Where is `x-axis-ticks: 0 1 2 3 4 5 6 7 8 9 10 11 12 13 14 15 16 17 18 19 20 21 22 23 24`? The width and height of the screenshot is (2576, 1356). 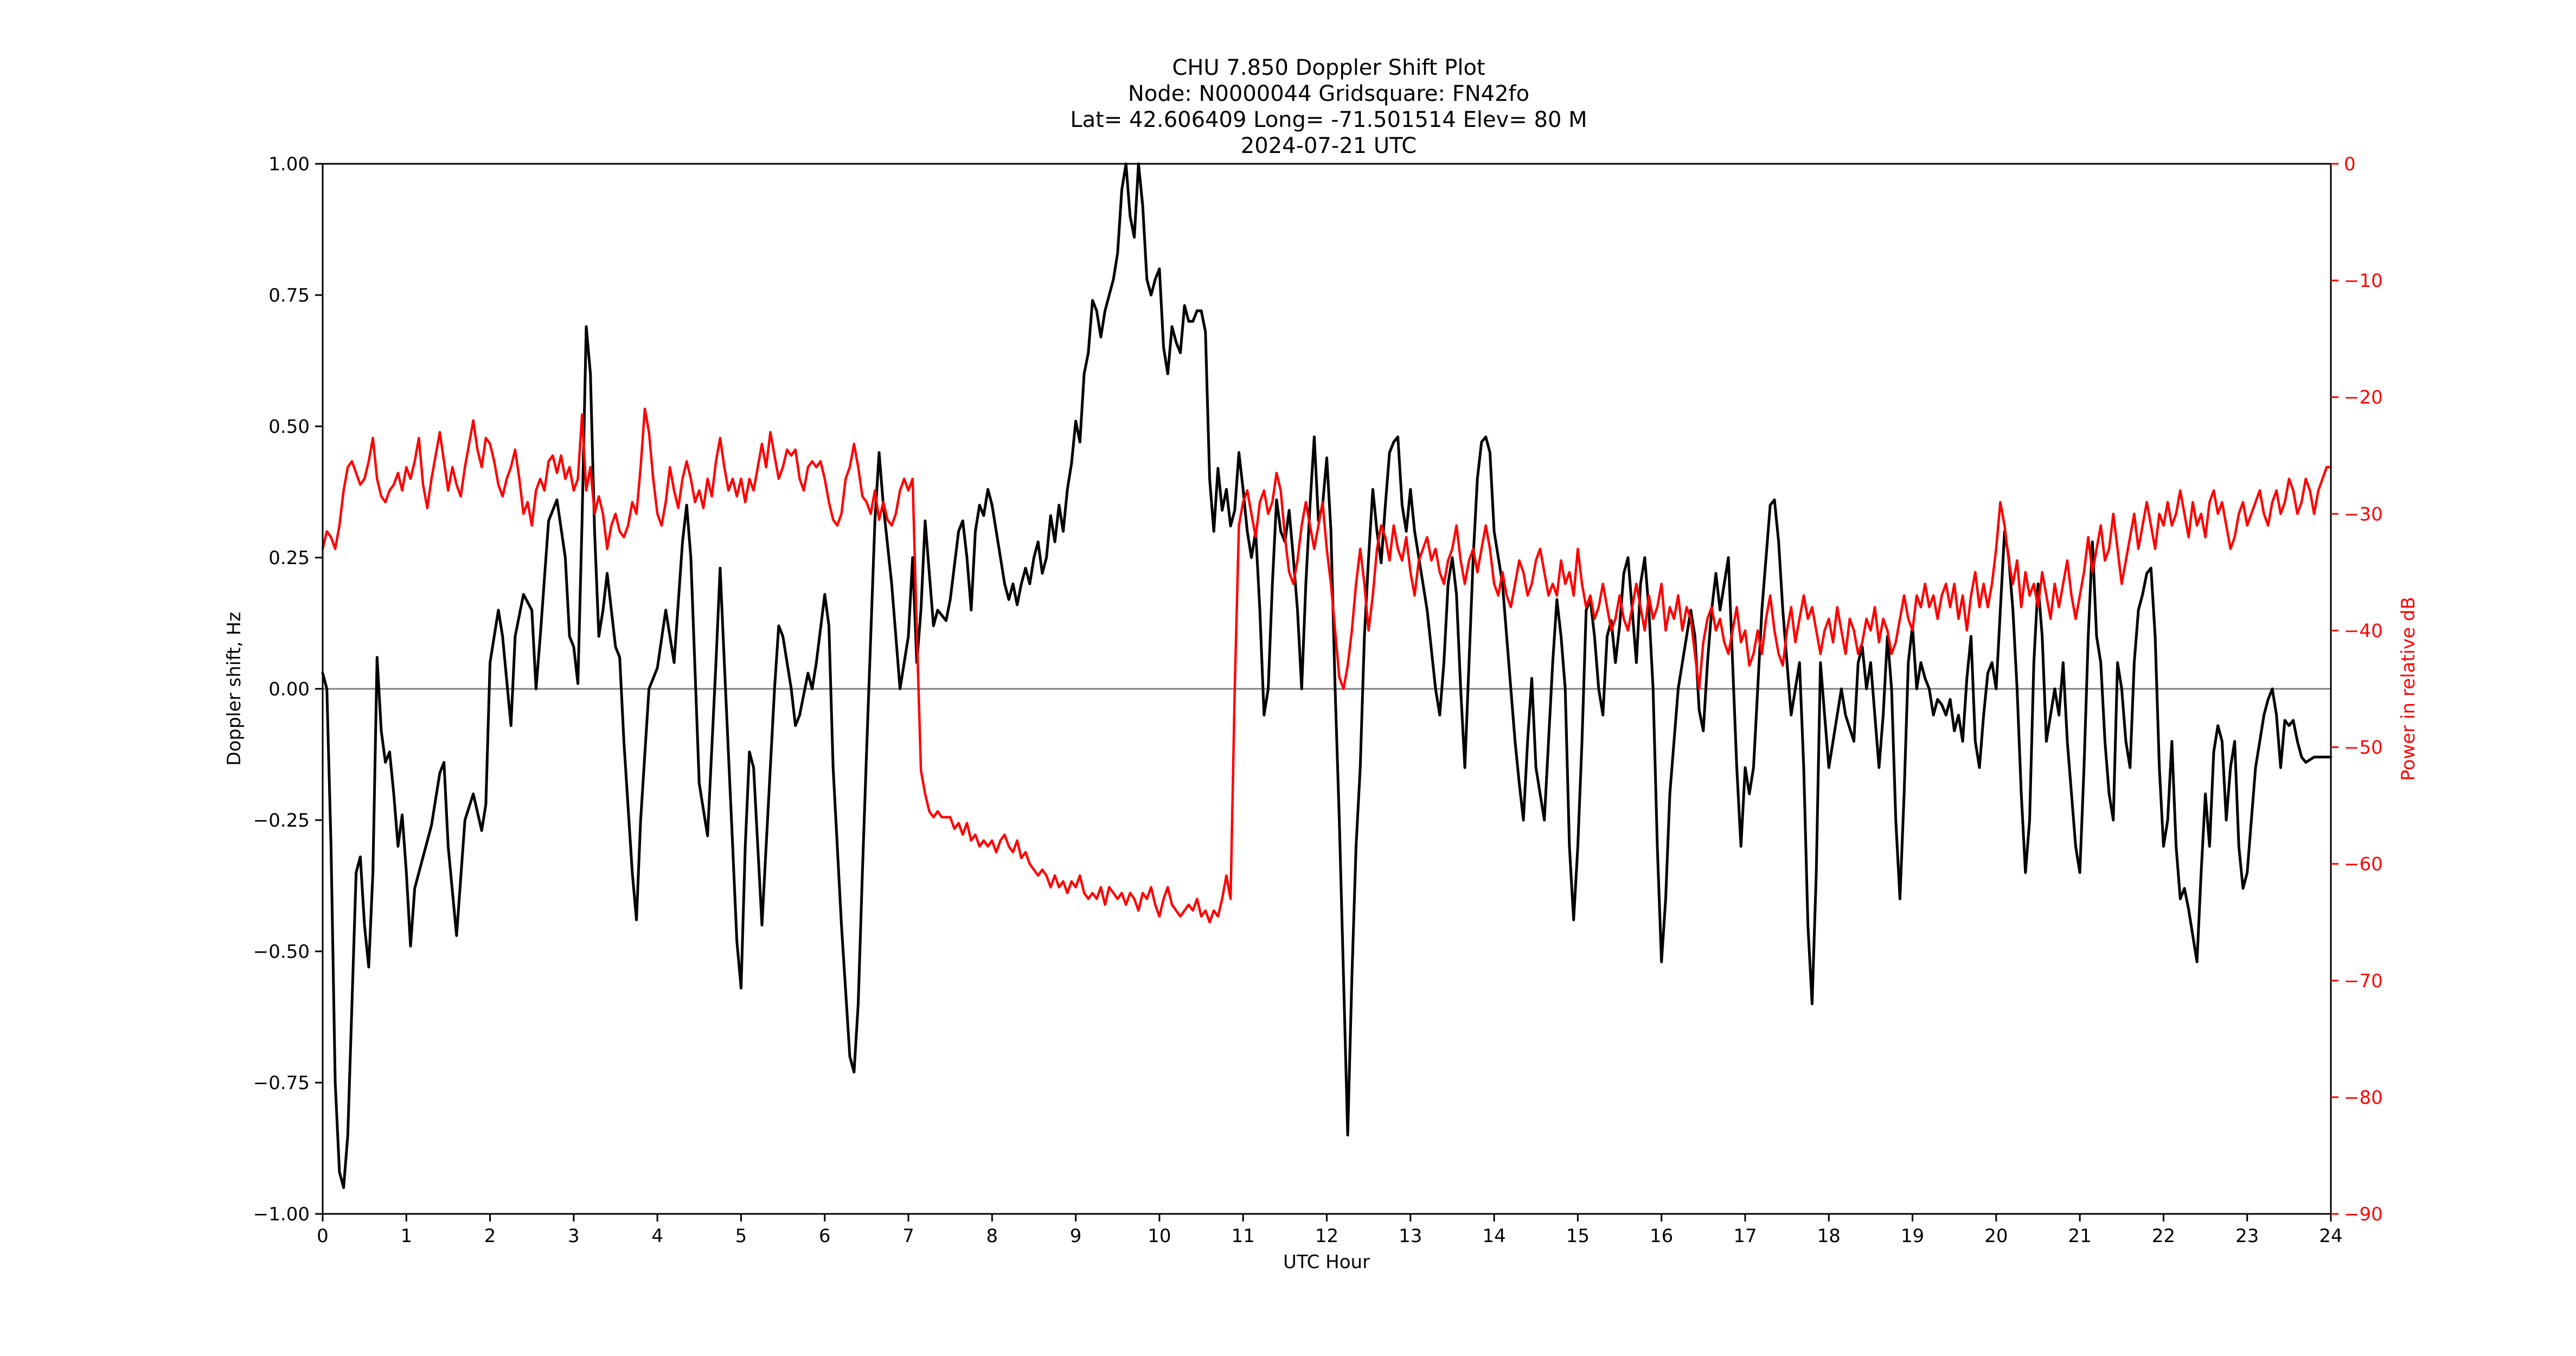
x-axis-ticks: 0 1 2 3 4 5 6 7 8 9 10 11 12 13 14 15 16 17 18 19 20 21 22 23 24 is located at coordinates (1330, 1230).